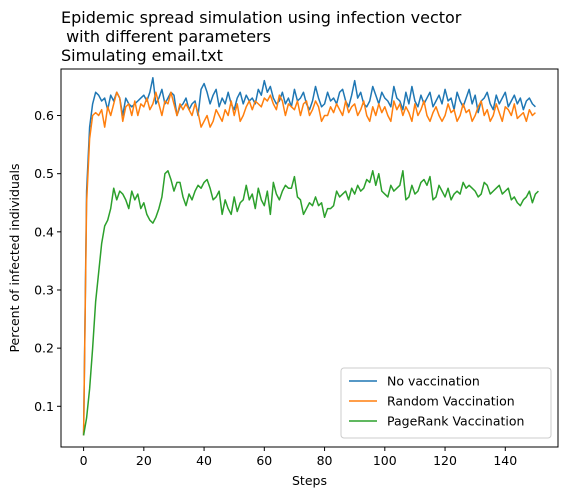 The width and height of the screenshot is (570, 496). What do you see at coordinates (309, 480) in the screenshot?
I see `x-axis-label: Steps` at bounding box center [309, 480].